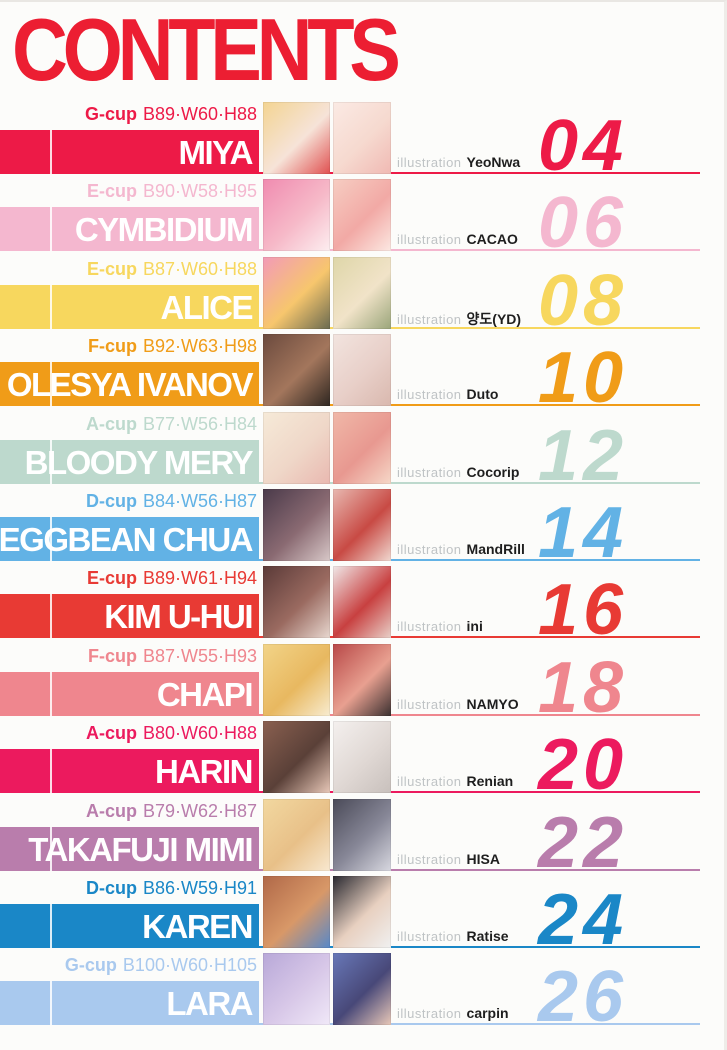 The height and width of the screenshot is (1050, 727). What do you see at coordinates (583, 842) in the screenshot?
I see `page-number: 22` at bounding box center [583, 842].